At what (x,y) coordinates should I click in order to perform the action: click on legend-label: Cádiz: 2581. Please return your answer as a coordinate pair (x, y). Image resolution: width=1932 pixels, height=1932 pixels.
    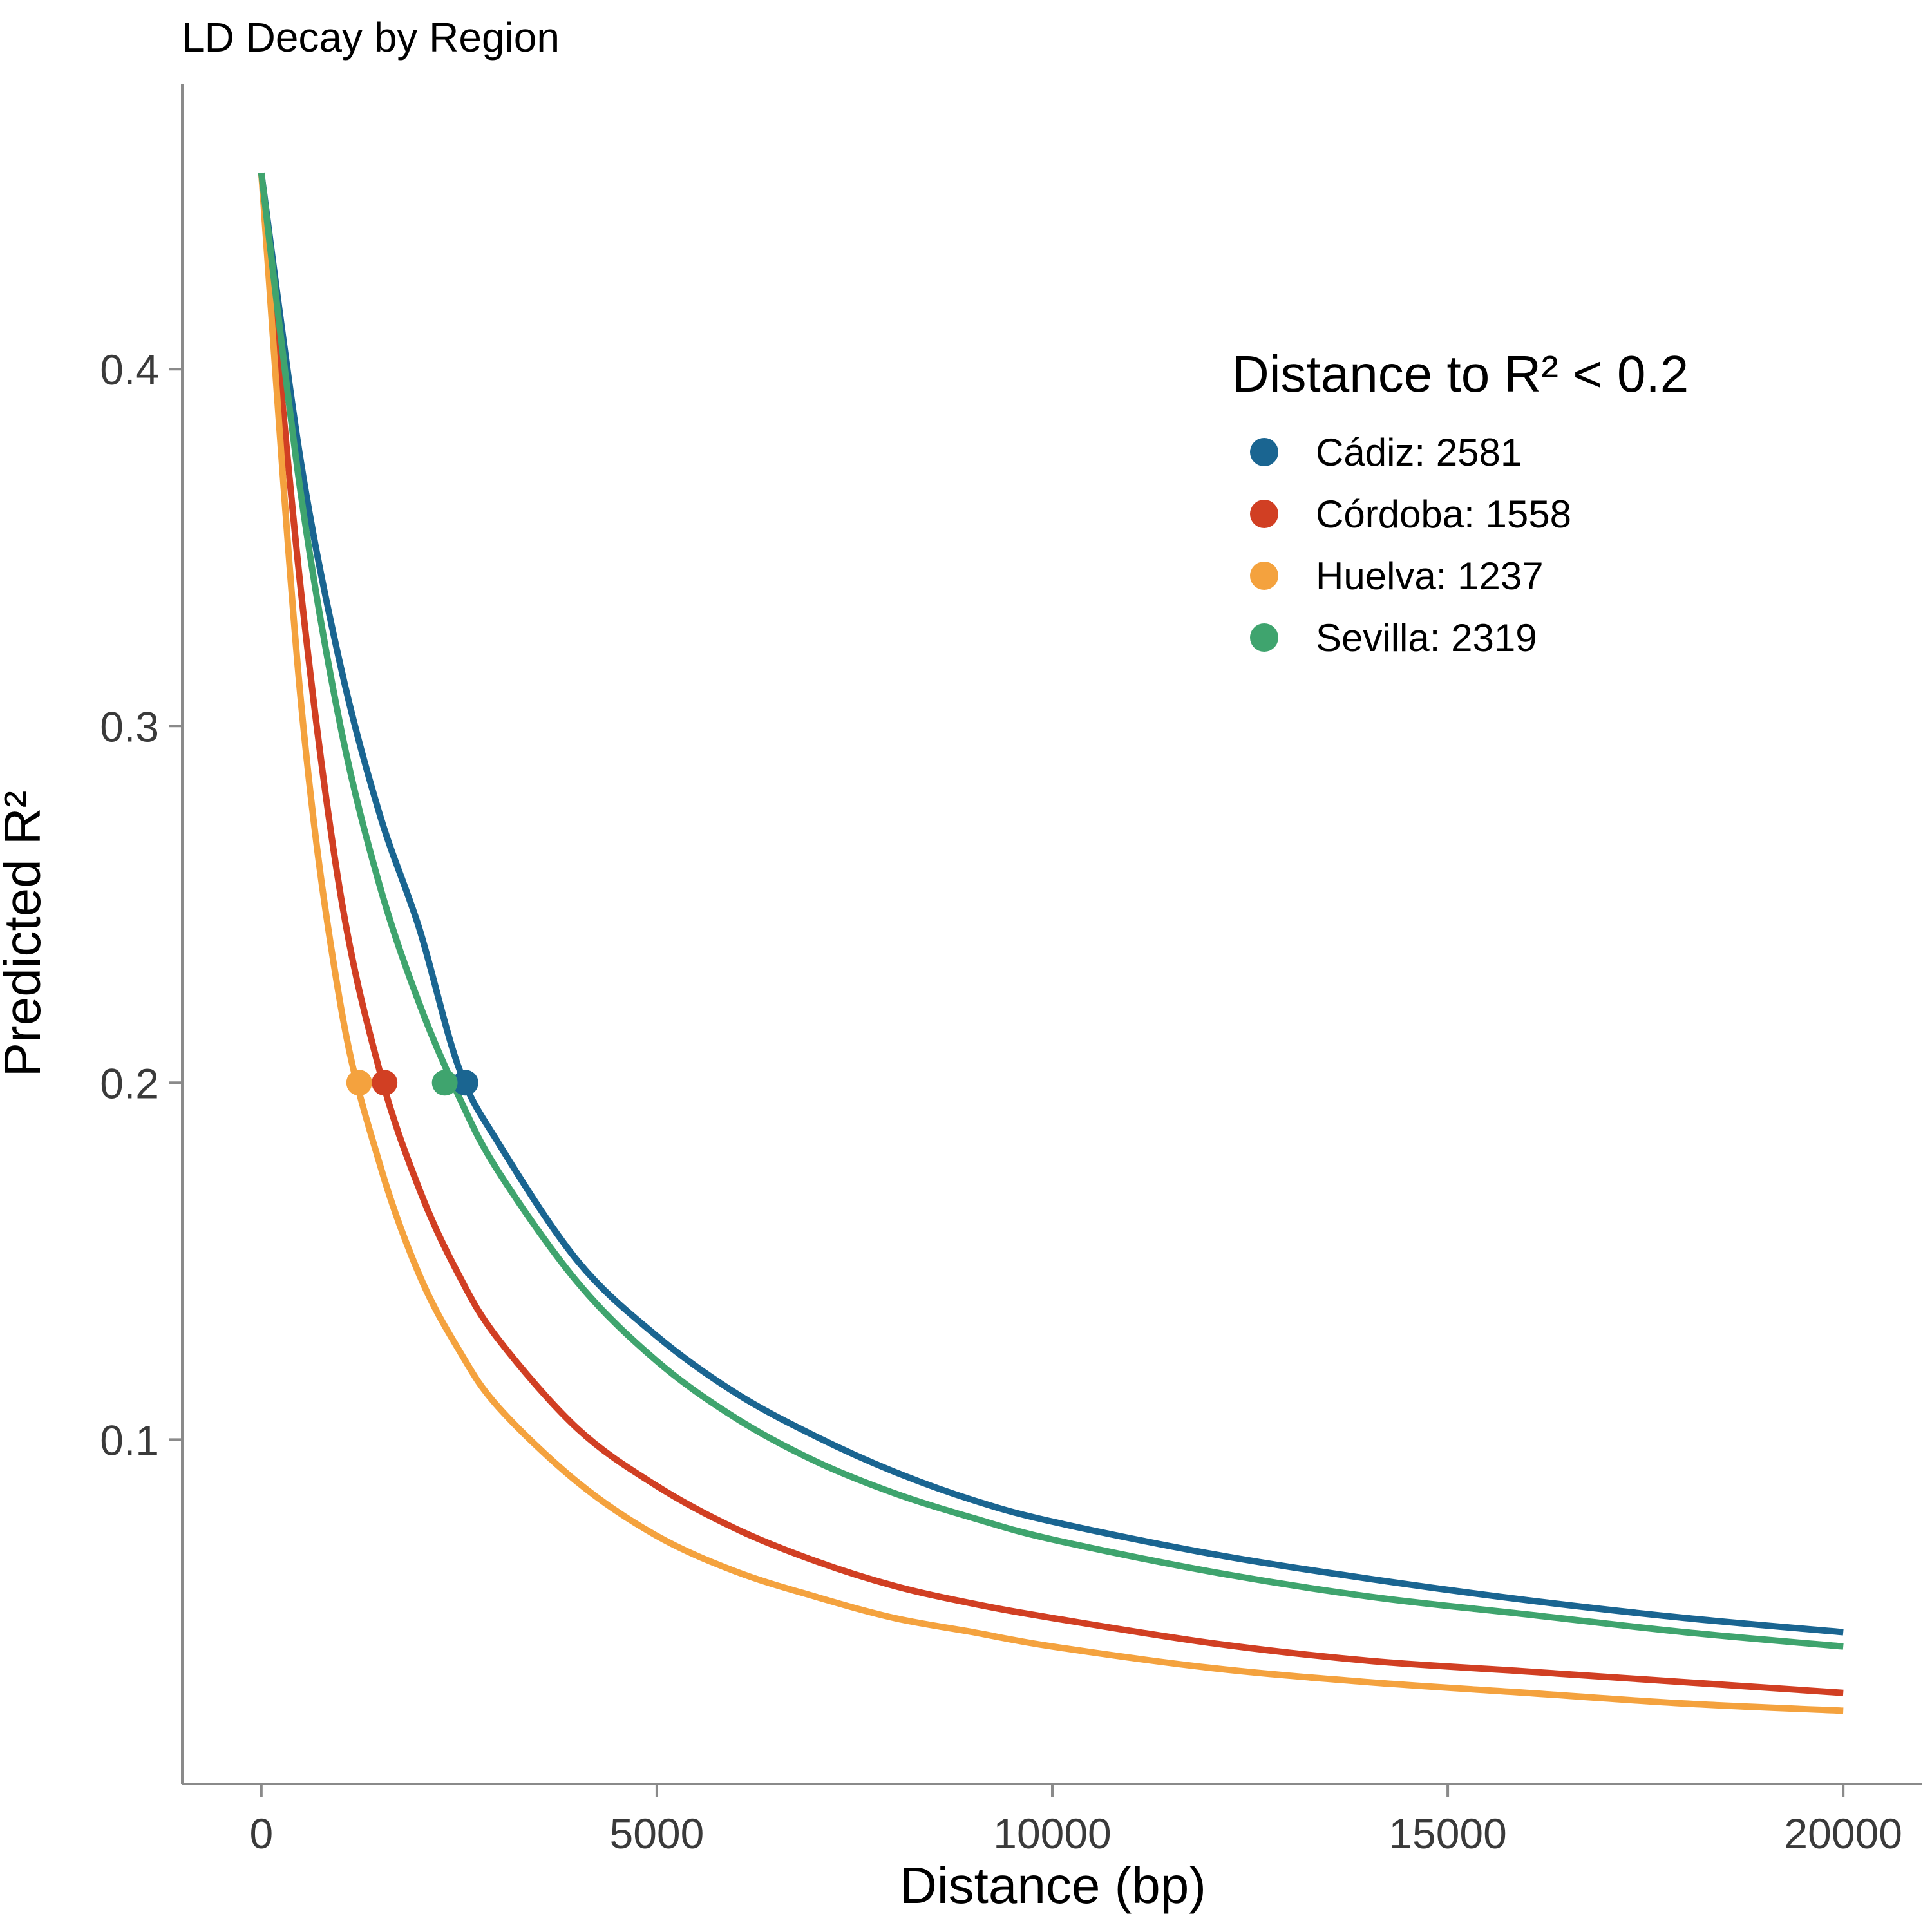
    Looking at the image, I should click on (1419, 452).